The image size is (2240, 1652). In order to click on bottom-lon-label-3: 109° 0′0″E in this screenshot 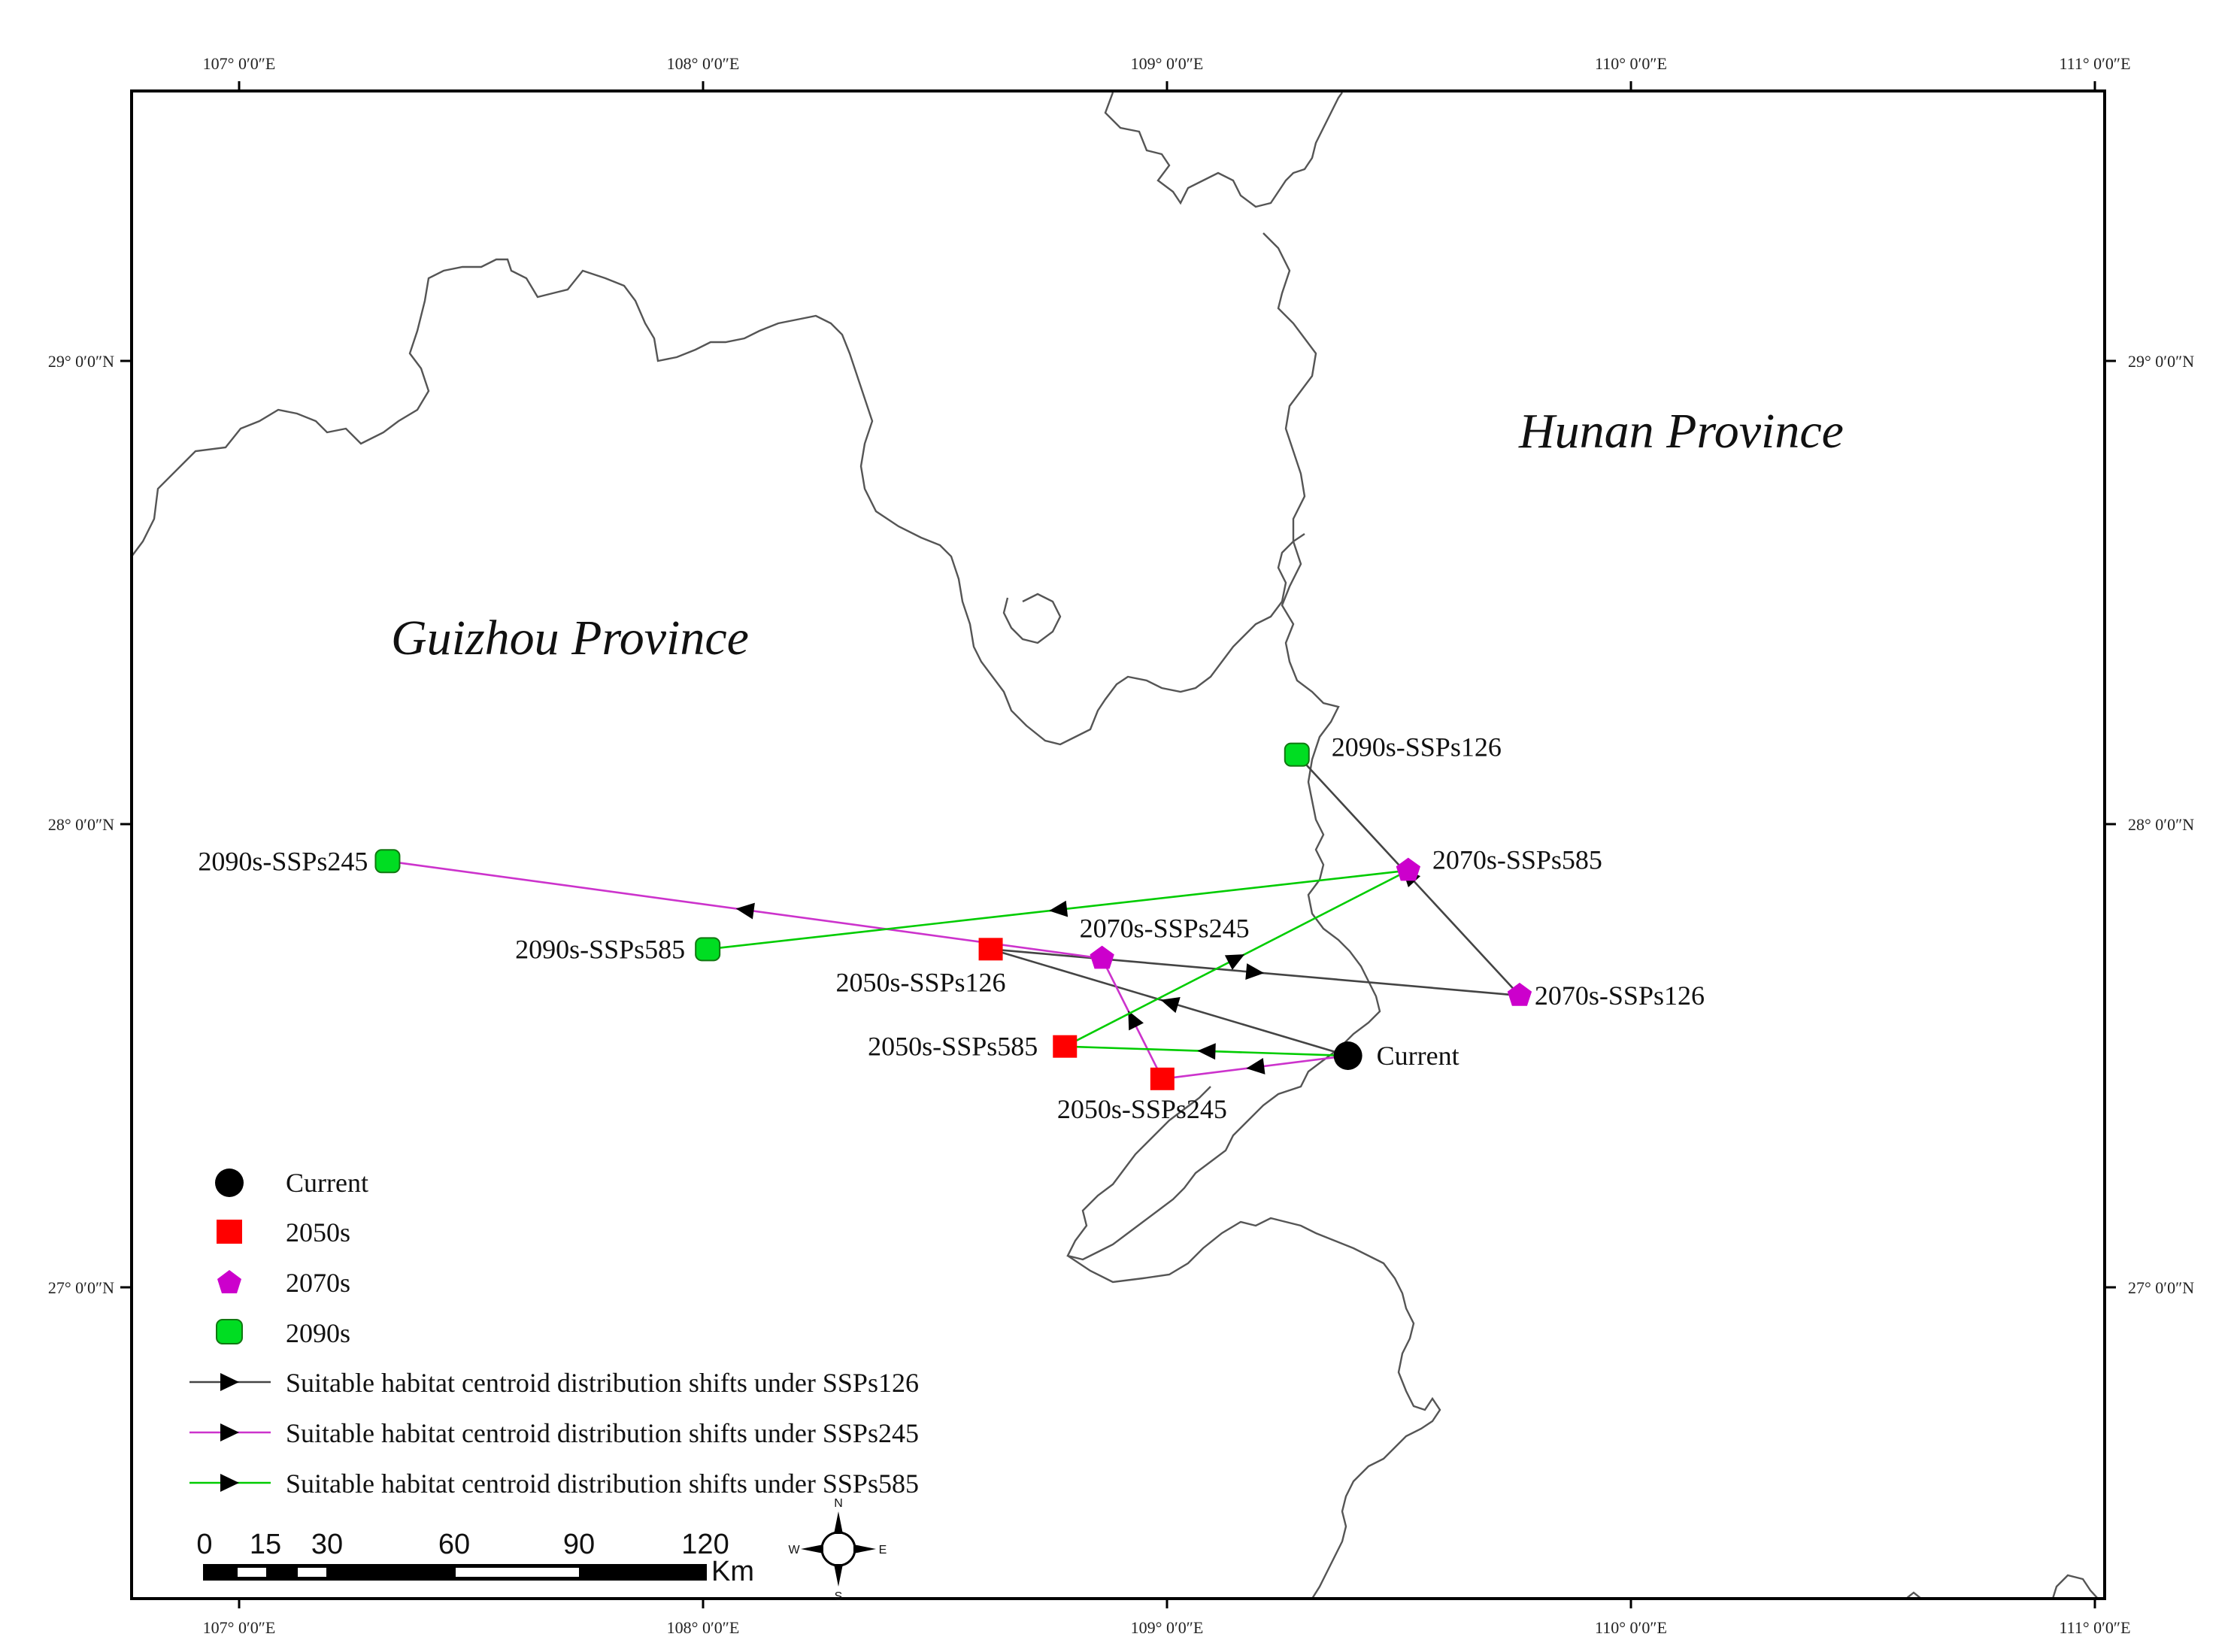, I will do `click(1167, 1627)`.